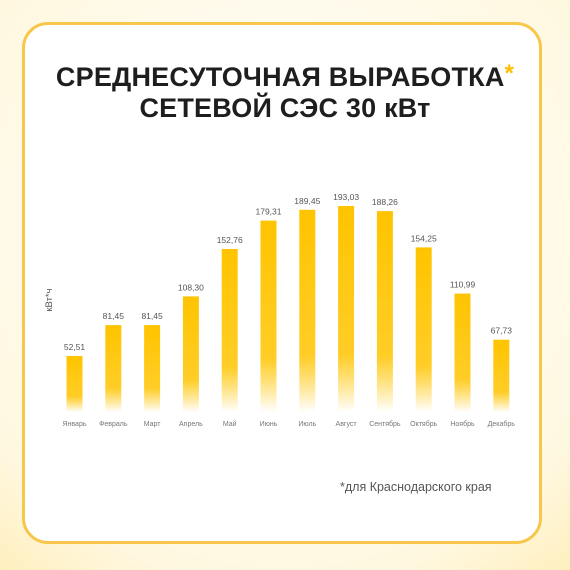 Image resolution: width=570 pixels, height=570 pixels. What do you see at coordinates (114, 316) in the screenshot?
I see `value-label-2: 81,45` at bounding box center [114, 316].